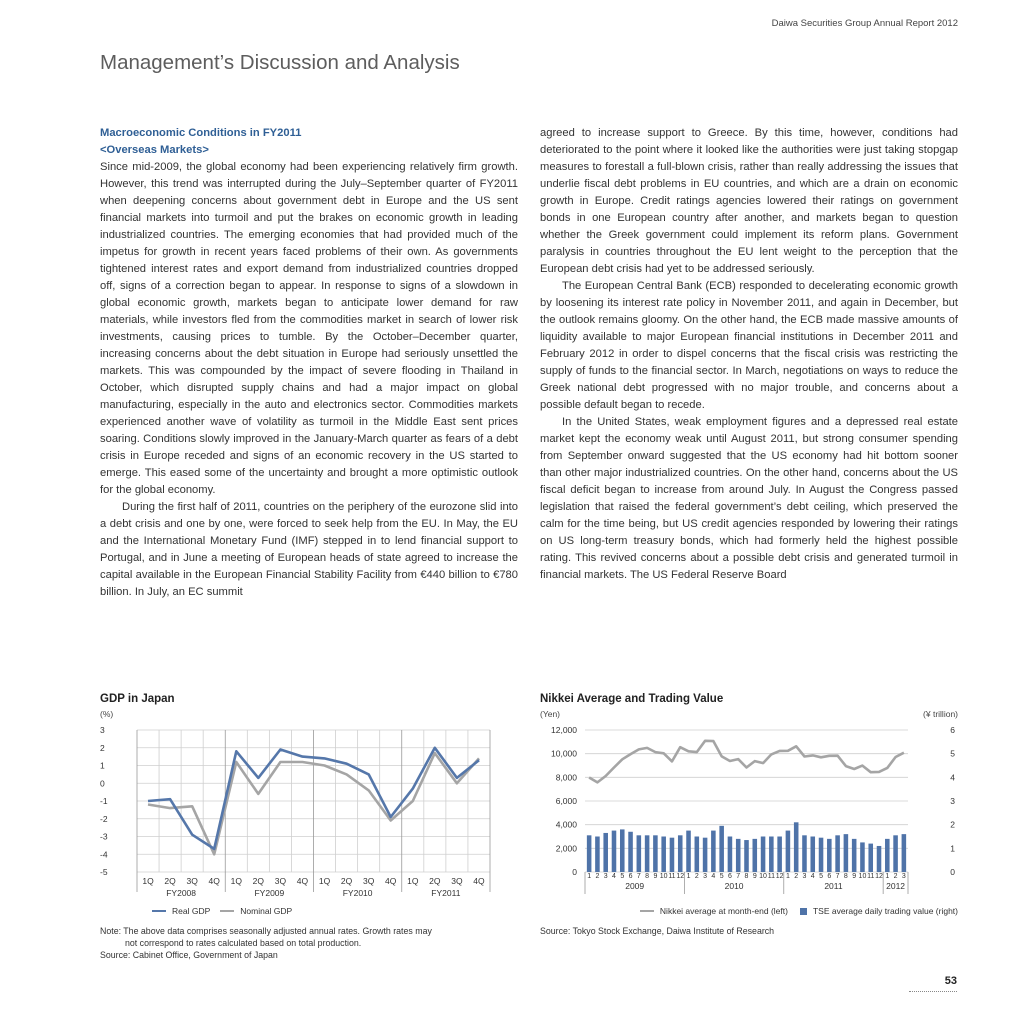 Image resolution: width=1025 pixels, height=1025 pixels. I want to click on y-tick-label-left: 0, so click(574, 872).